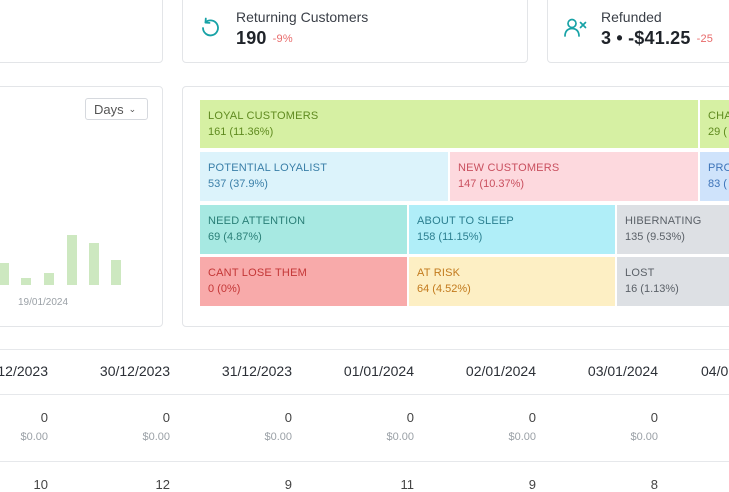  I want to click on bar-chart: 19/01/2024, so click(60, 271).